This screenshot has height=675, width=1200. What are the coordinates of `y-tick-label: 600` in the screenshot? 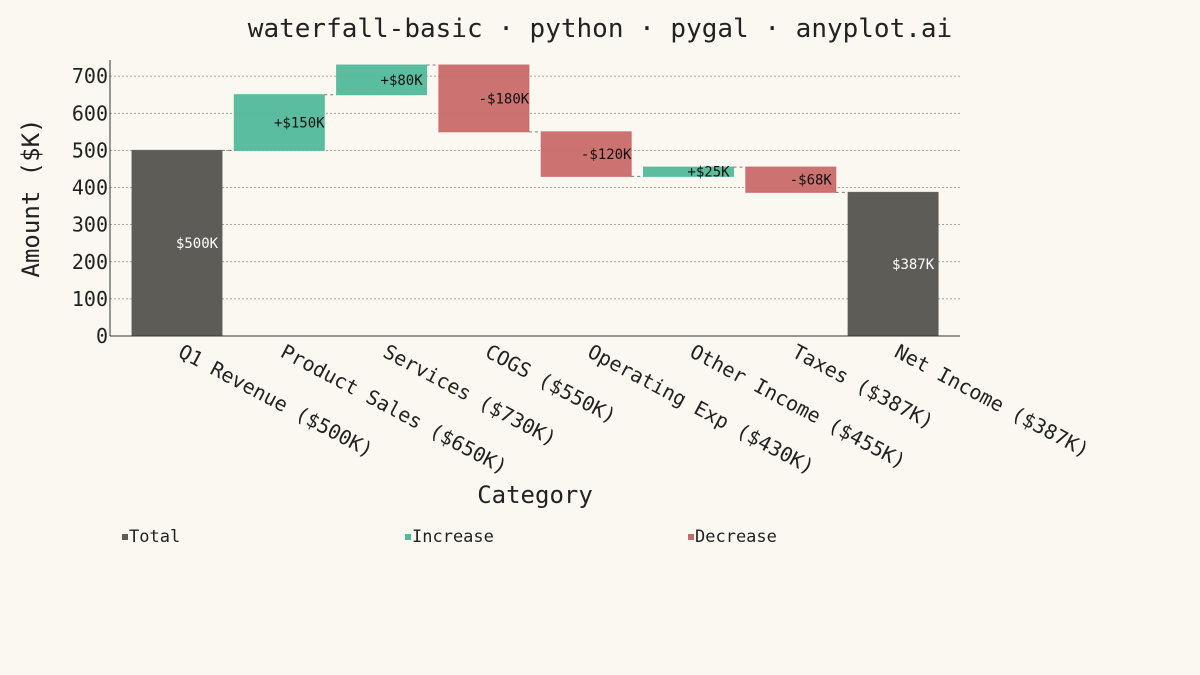 It's located at (90, 113).